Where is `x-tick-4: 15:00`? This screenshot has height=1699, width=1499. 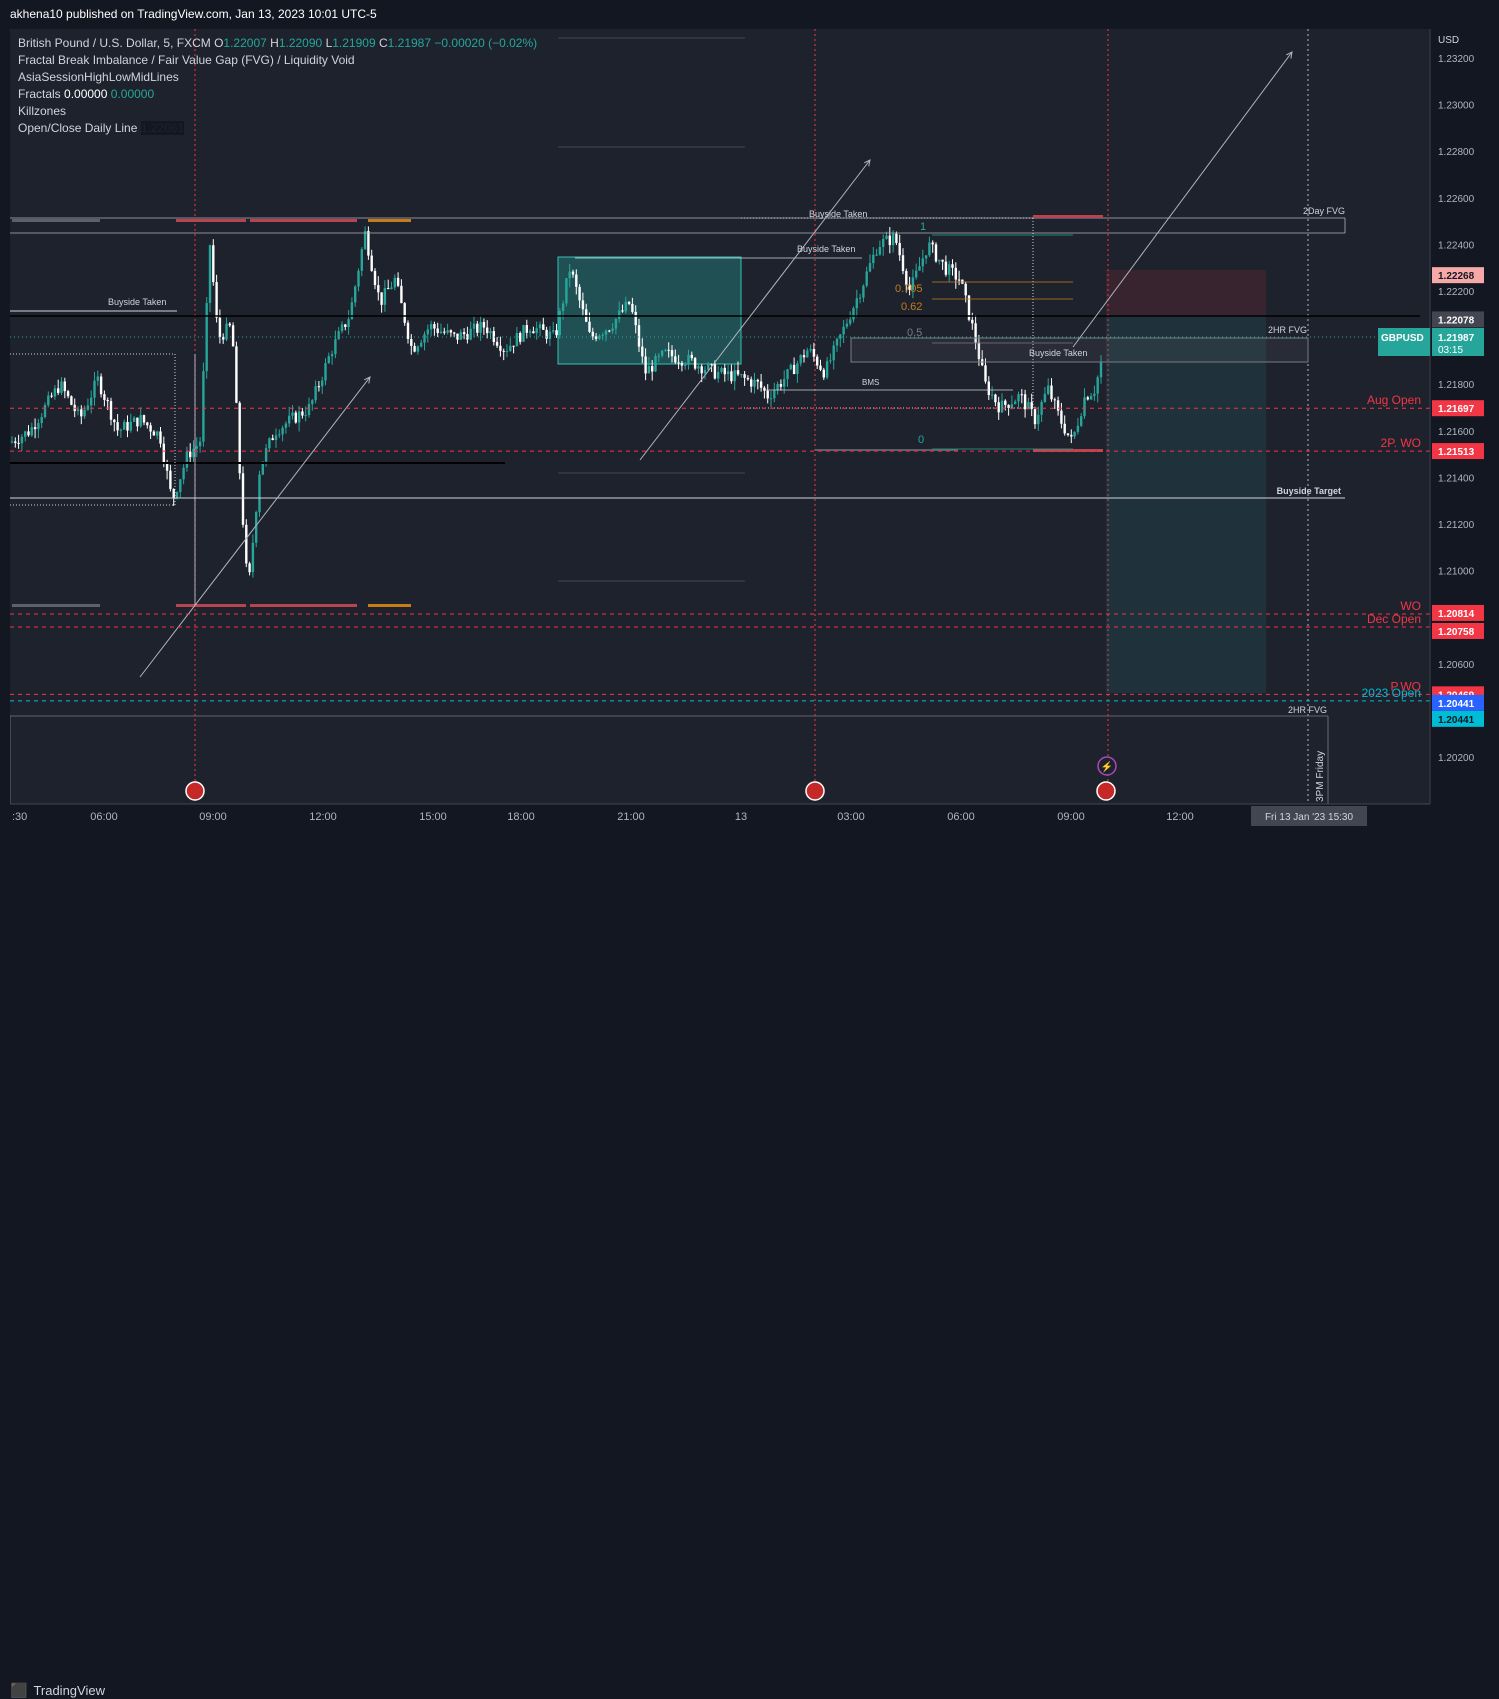 x-tick-4: 15:00 is located at coordinates (433, 817).